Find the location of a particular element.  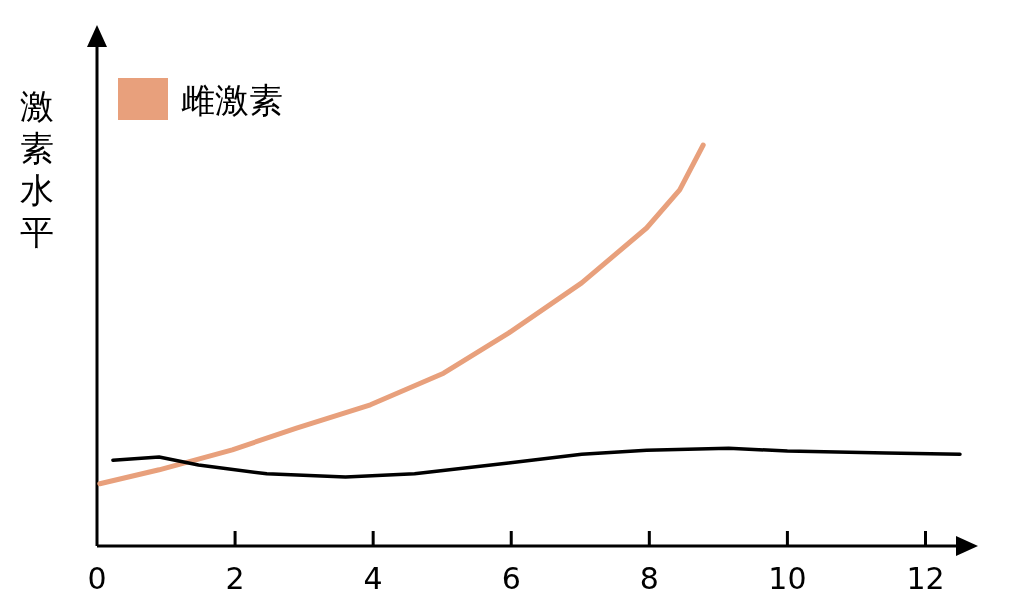

y-axis-title: 激素水平 is located at coordinates (37, 169).